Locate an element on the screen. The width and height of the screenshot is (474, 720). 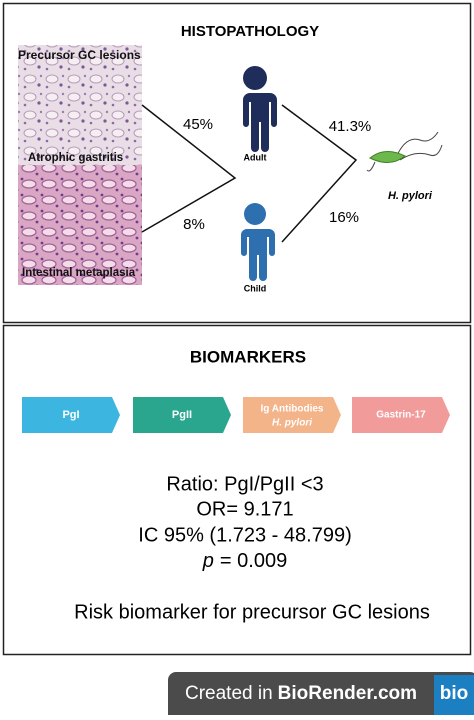
stat-line: Ratio: PgI/PgII <3 is located at coordinates (244, 484).